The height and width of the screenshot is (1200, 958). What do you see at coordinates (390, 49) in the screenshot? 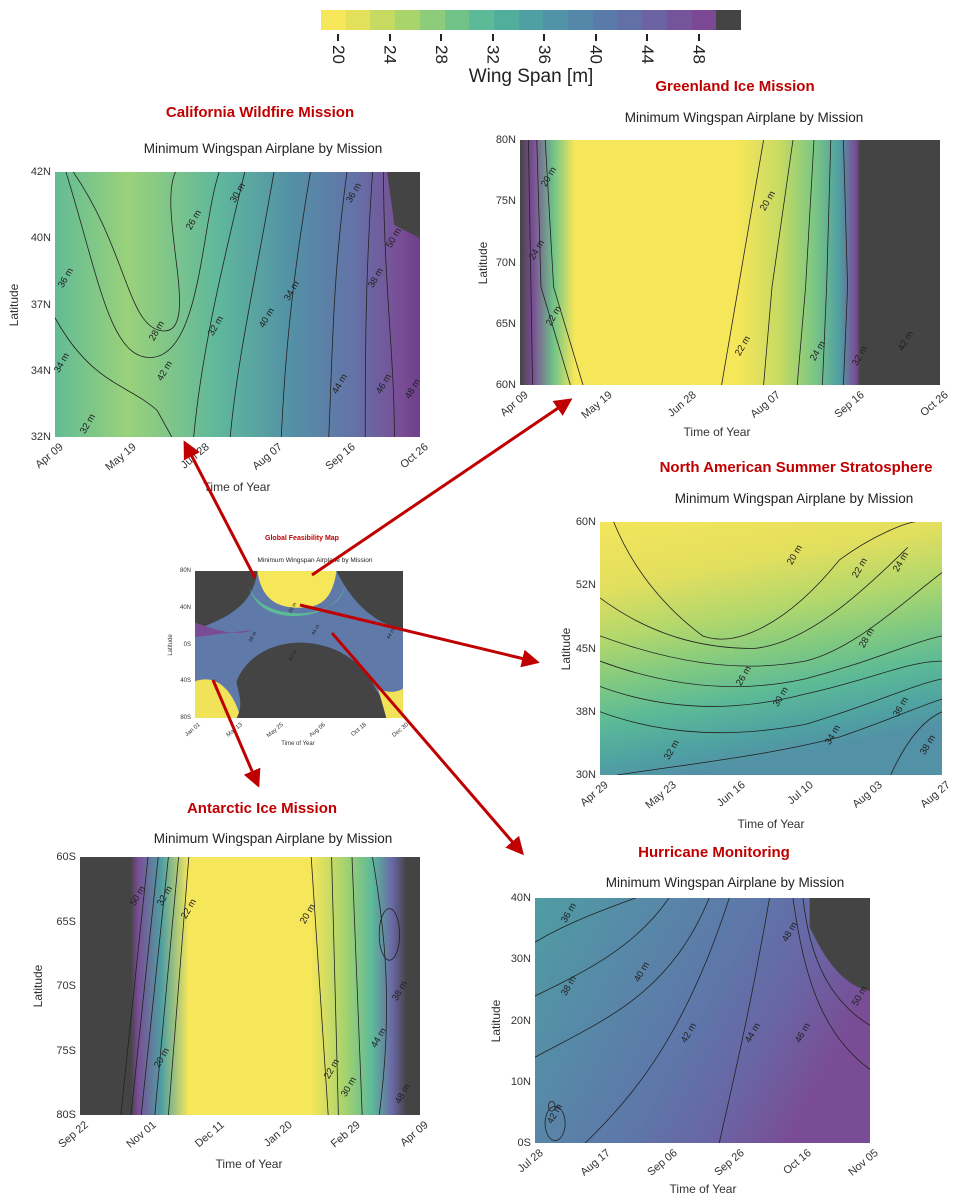
I see `colorbar-tick: 24` at bounding box center [390, 49].